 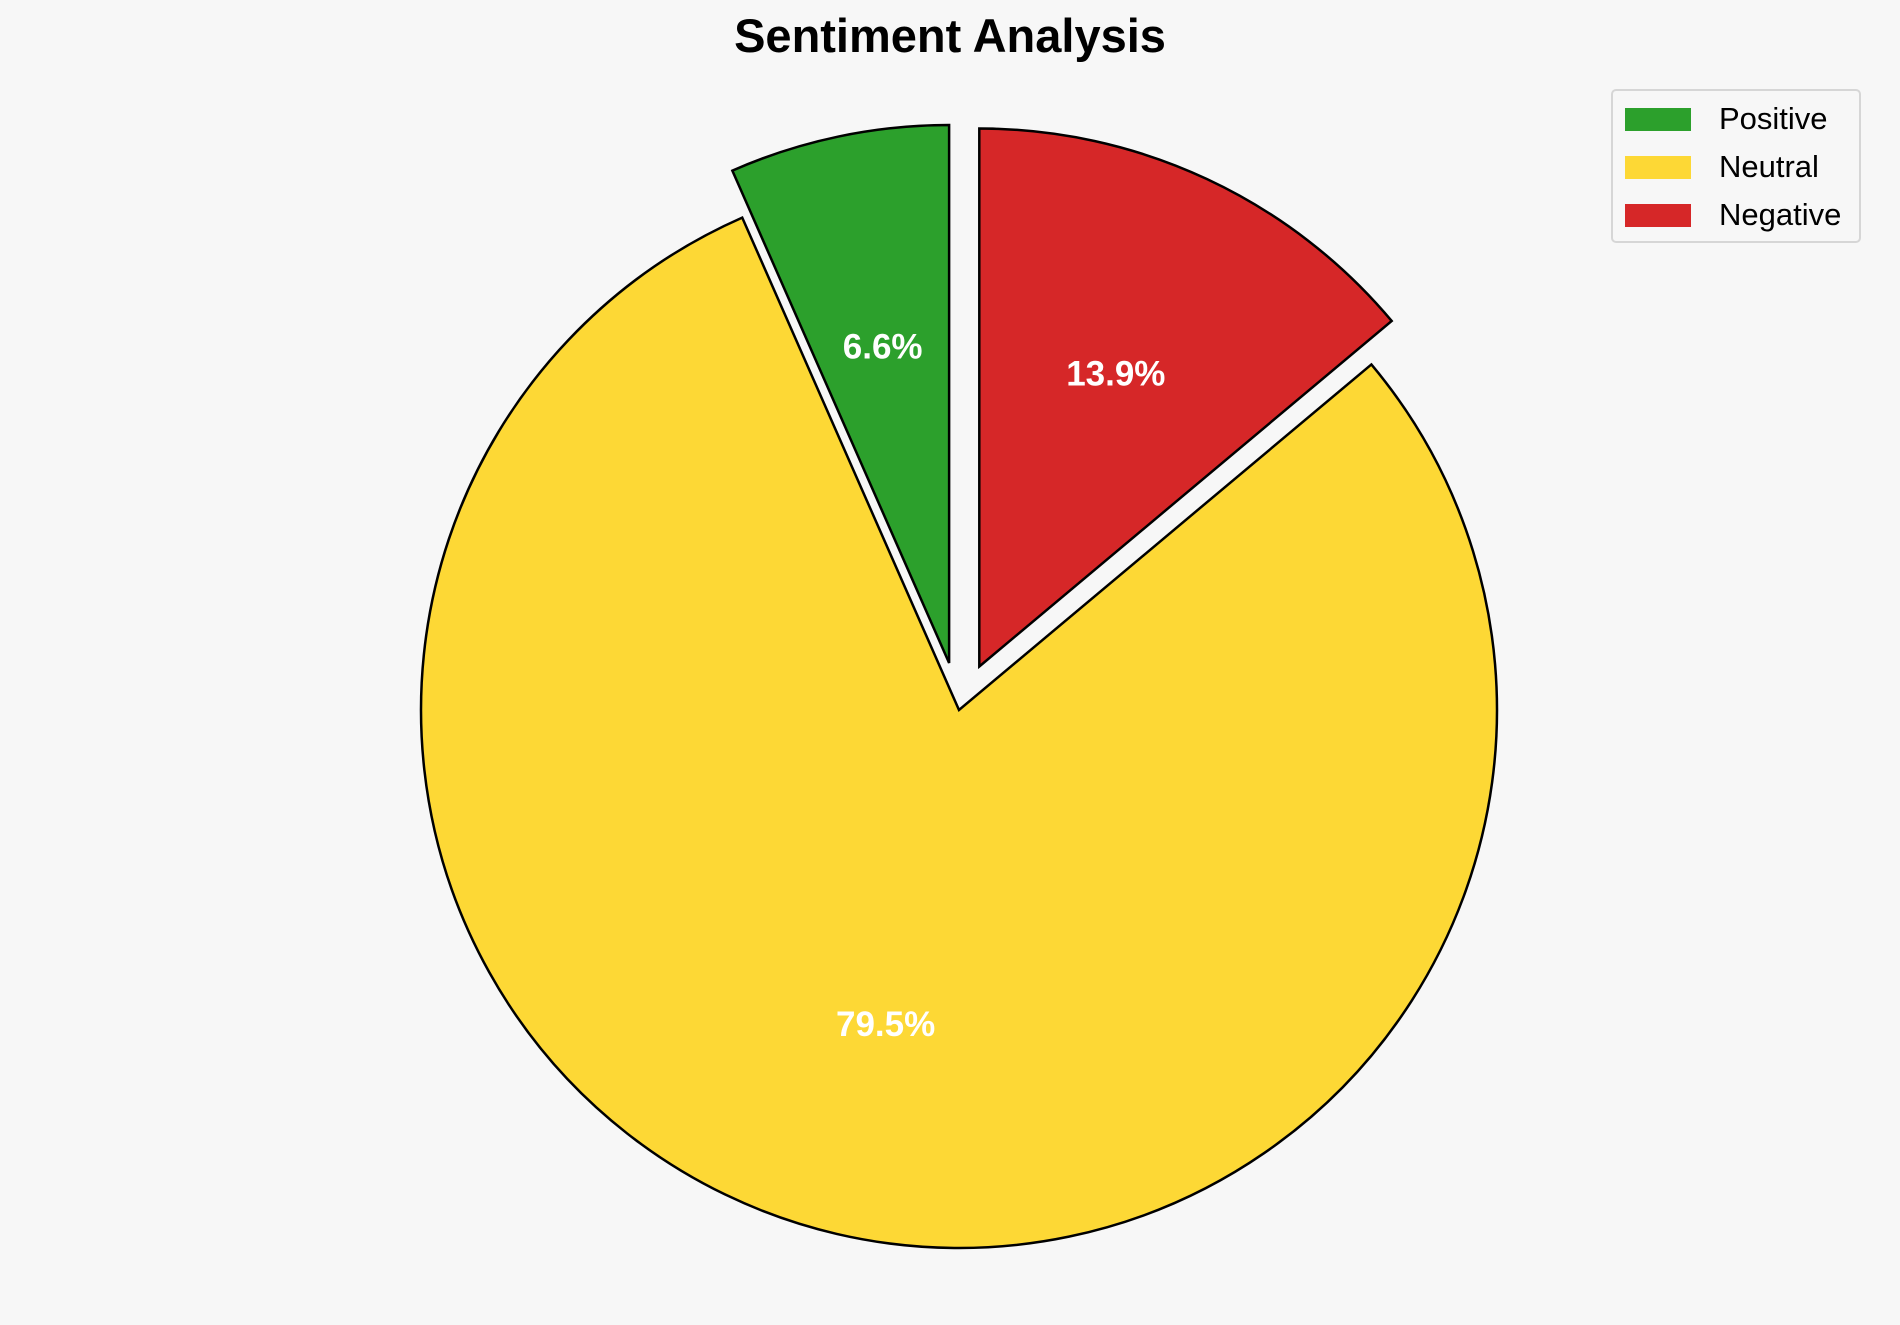 What do you see at coordinates (1115, 373) in the screenshot?
I see `slice-label-negative: 13.9%` at bounding box center [1115, 373].